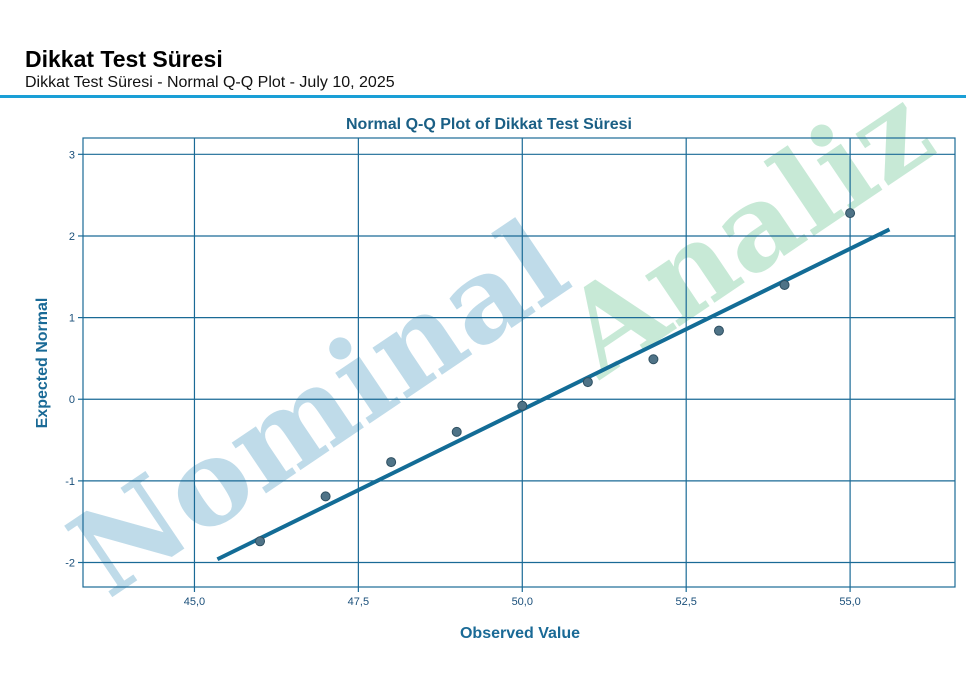  Describe the element at coordinates (72, 237) in the screenshot. I see `y-tick-label: 2` at that location.